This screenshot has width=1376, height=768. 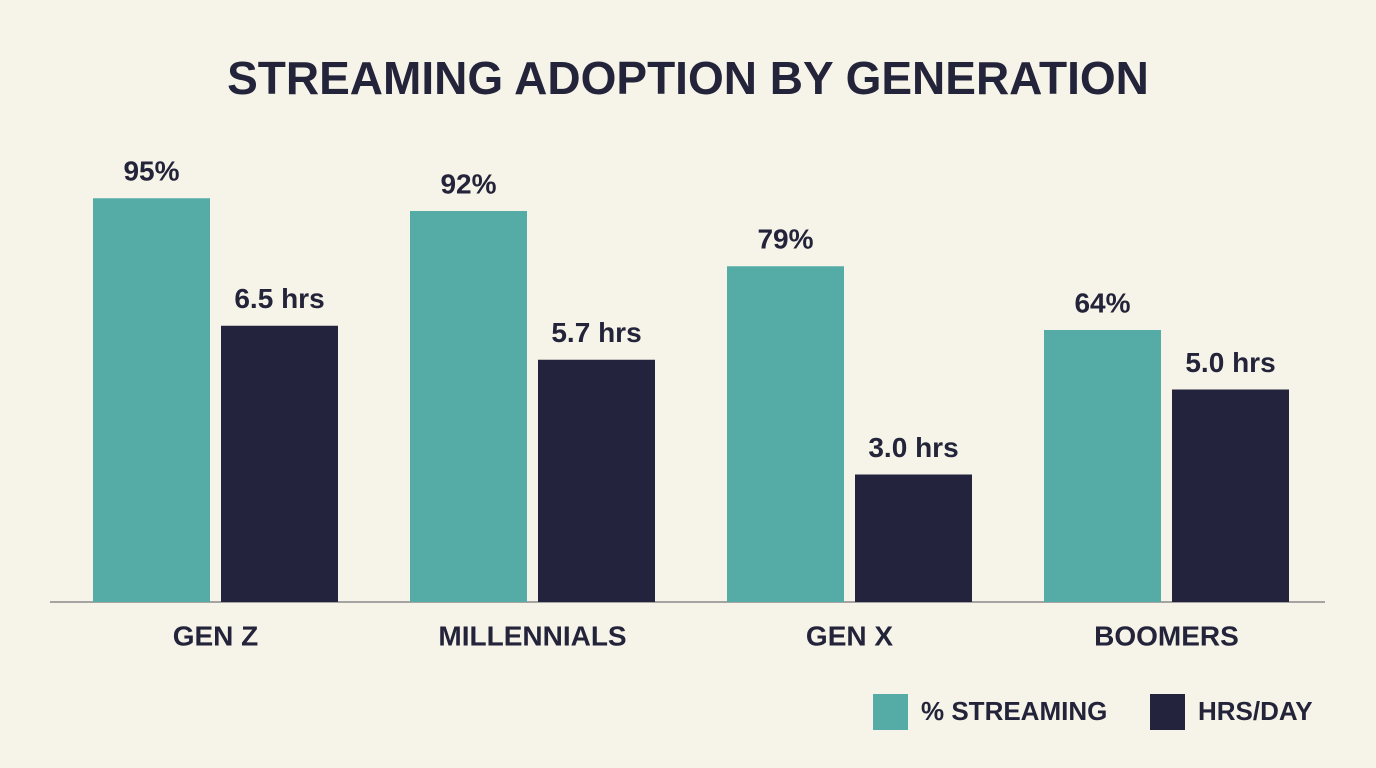 What do you see at coordinates (1102, 302) in the screenshot?
I see `value-label: 64%` at bounding box center [1102, 302].